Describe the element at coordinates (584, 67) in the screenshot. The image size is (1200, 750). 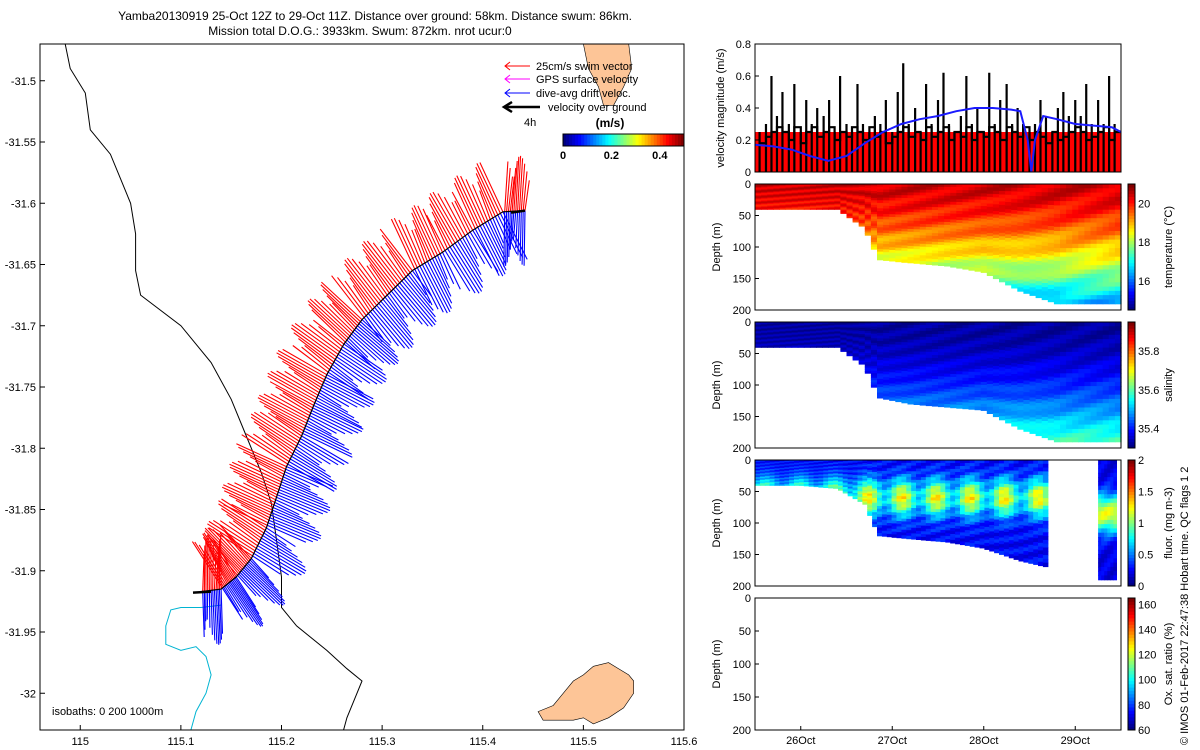
I see `legend-swim: 25cm/s swim vector` at that location.